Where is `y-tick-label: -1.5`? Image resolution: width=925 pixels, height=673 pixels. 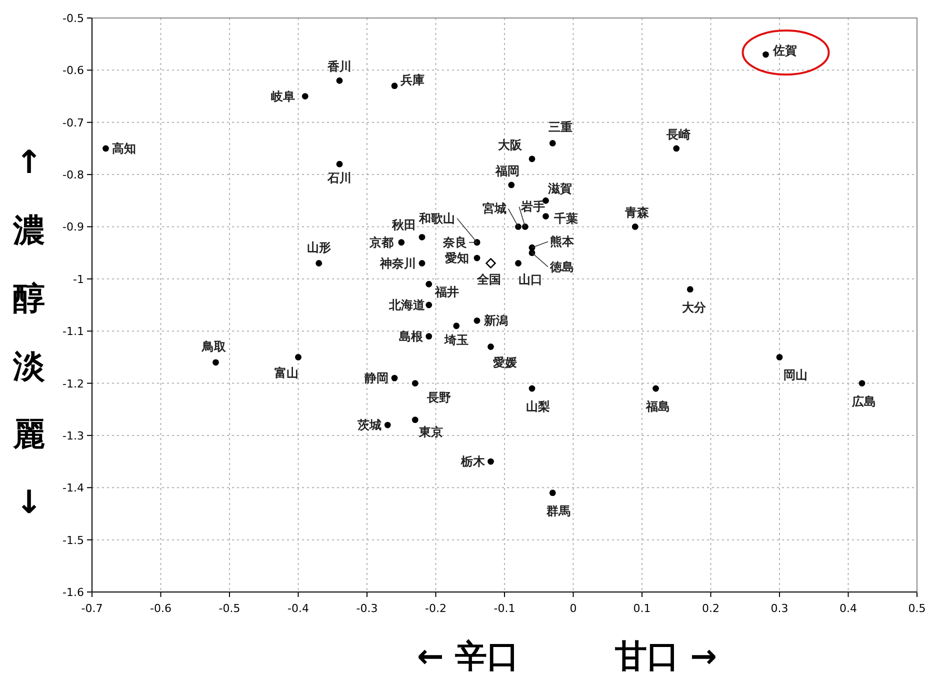
y-tick-label: -1.5 is located at coordinates (73, 540).